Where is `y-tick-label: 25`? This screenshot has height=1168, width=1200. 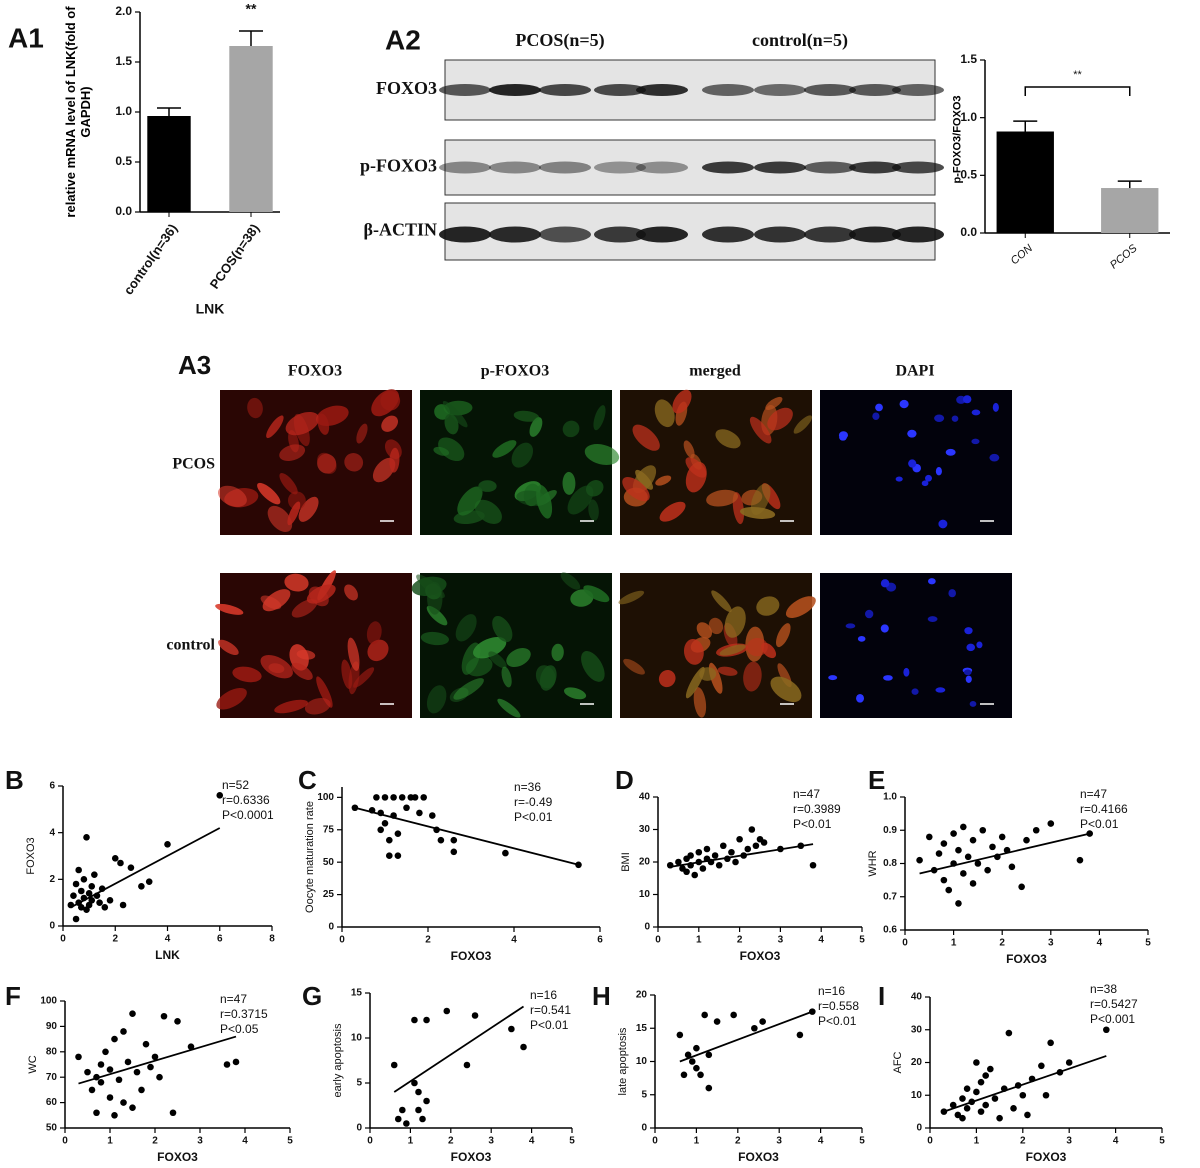 y-tick-label: 25 is located at coordinates (329, 894).